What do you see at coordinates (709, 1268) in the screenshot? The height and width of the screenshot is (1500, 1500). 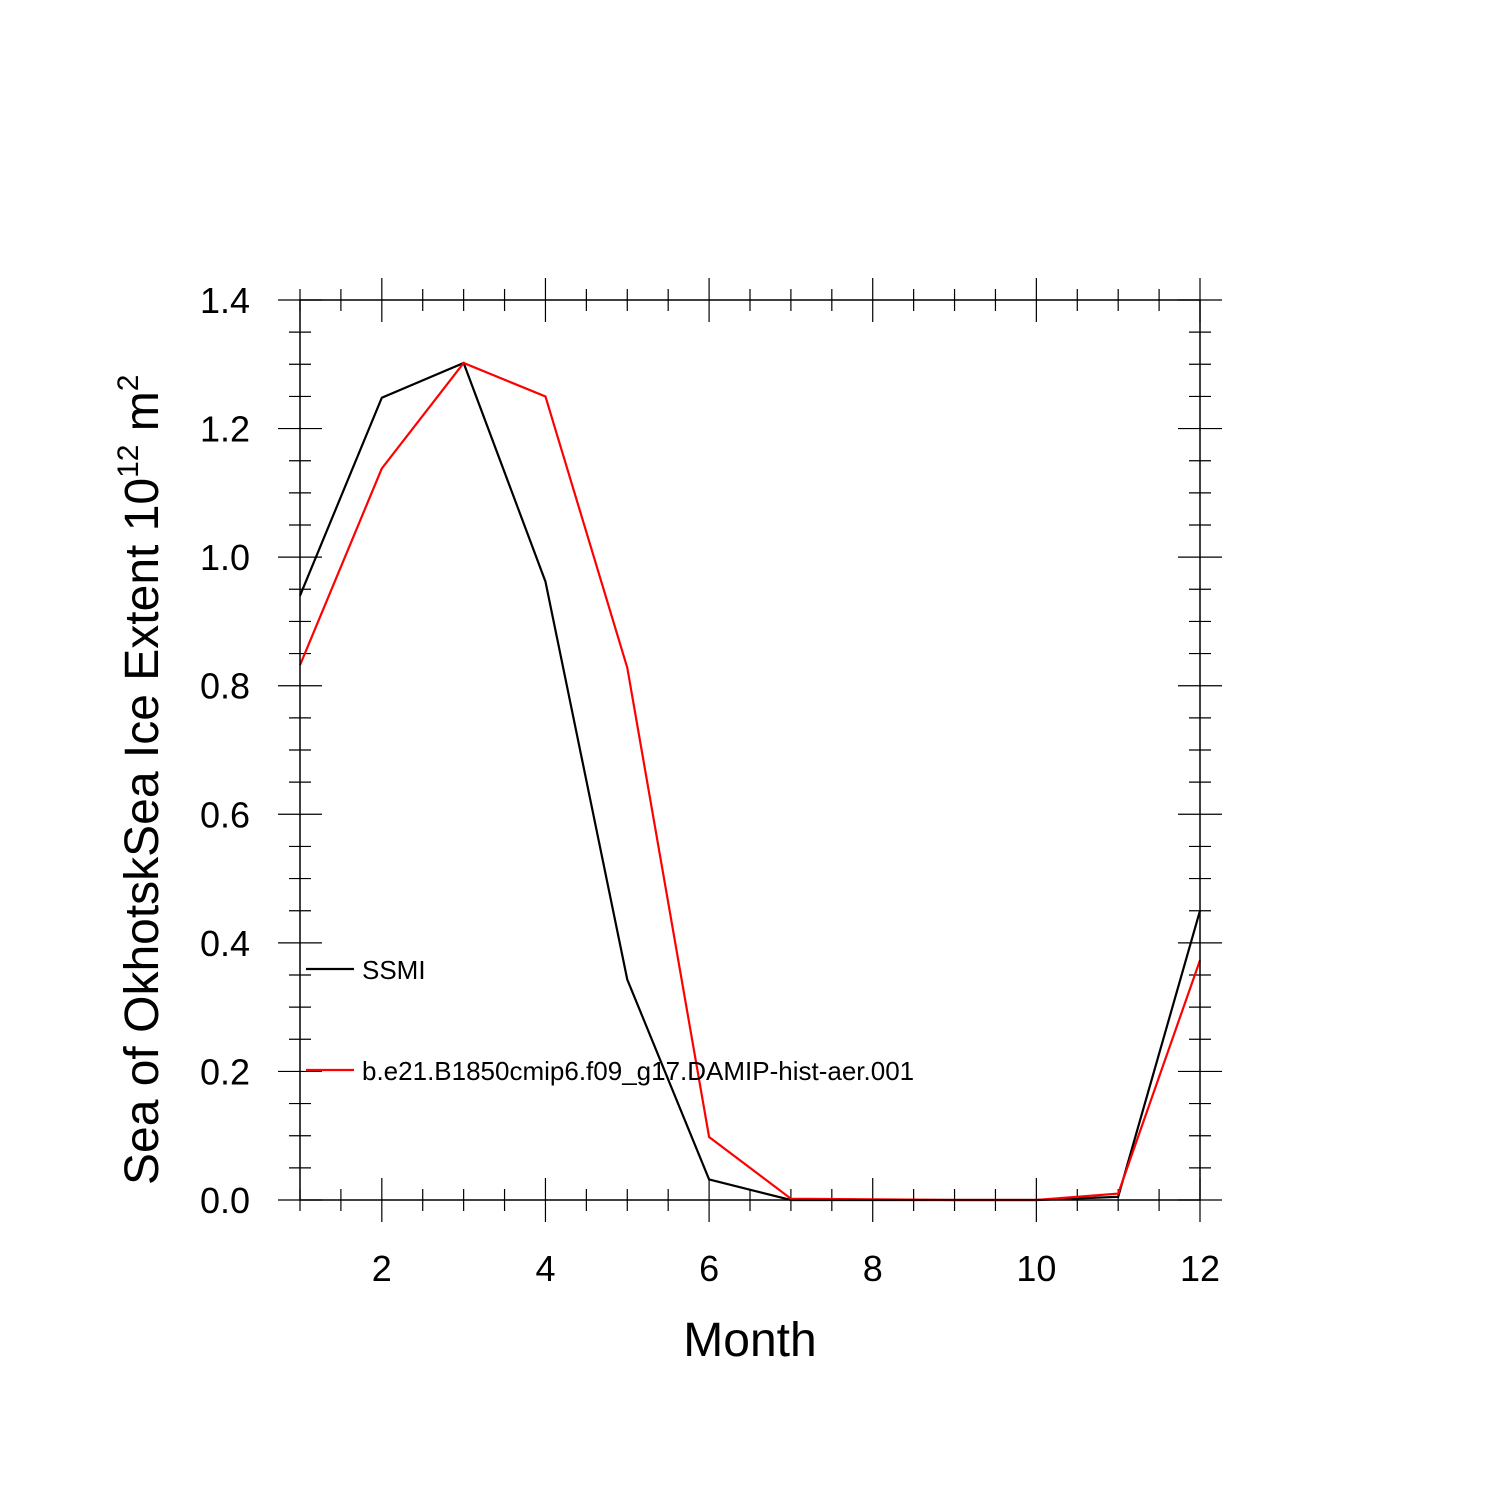 I see `x-tick-label: 6` at bounding box center [709, 1268].